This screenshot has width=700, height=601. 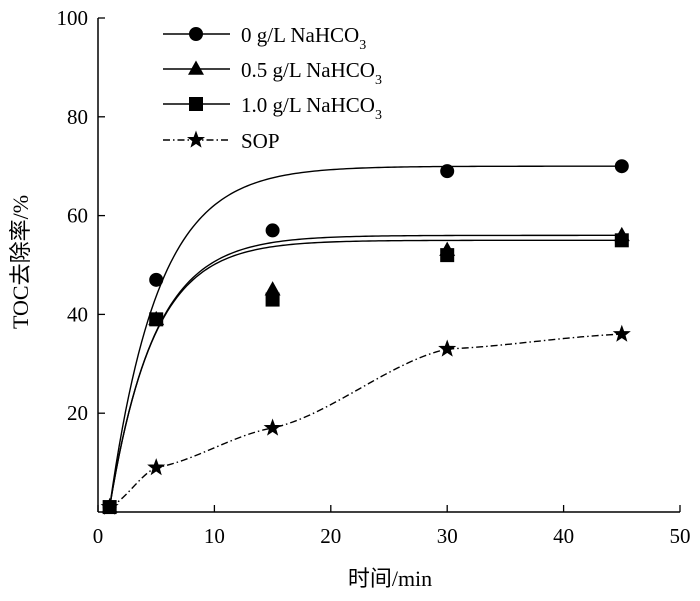 What do you see at coordinates (214, 536) in the screenshot?
I see `x-tick-label: 10` at bounding box center [214, 536].